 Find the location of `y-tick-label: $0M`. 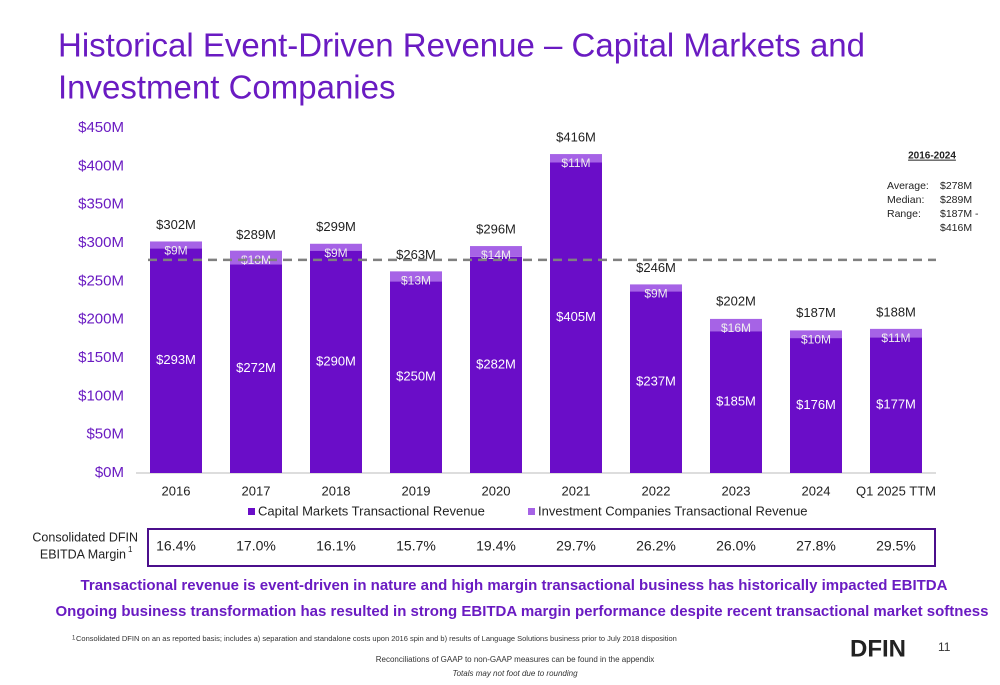

y-tick-label: $0M is located at coordinates (109, 472).